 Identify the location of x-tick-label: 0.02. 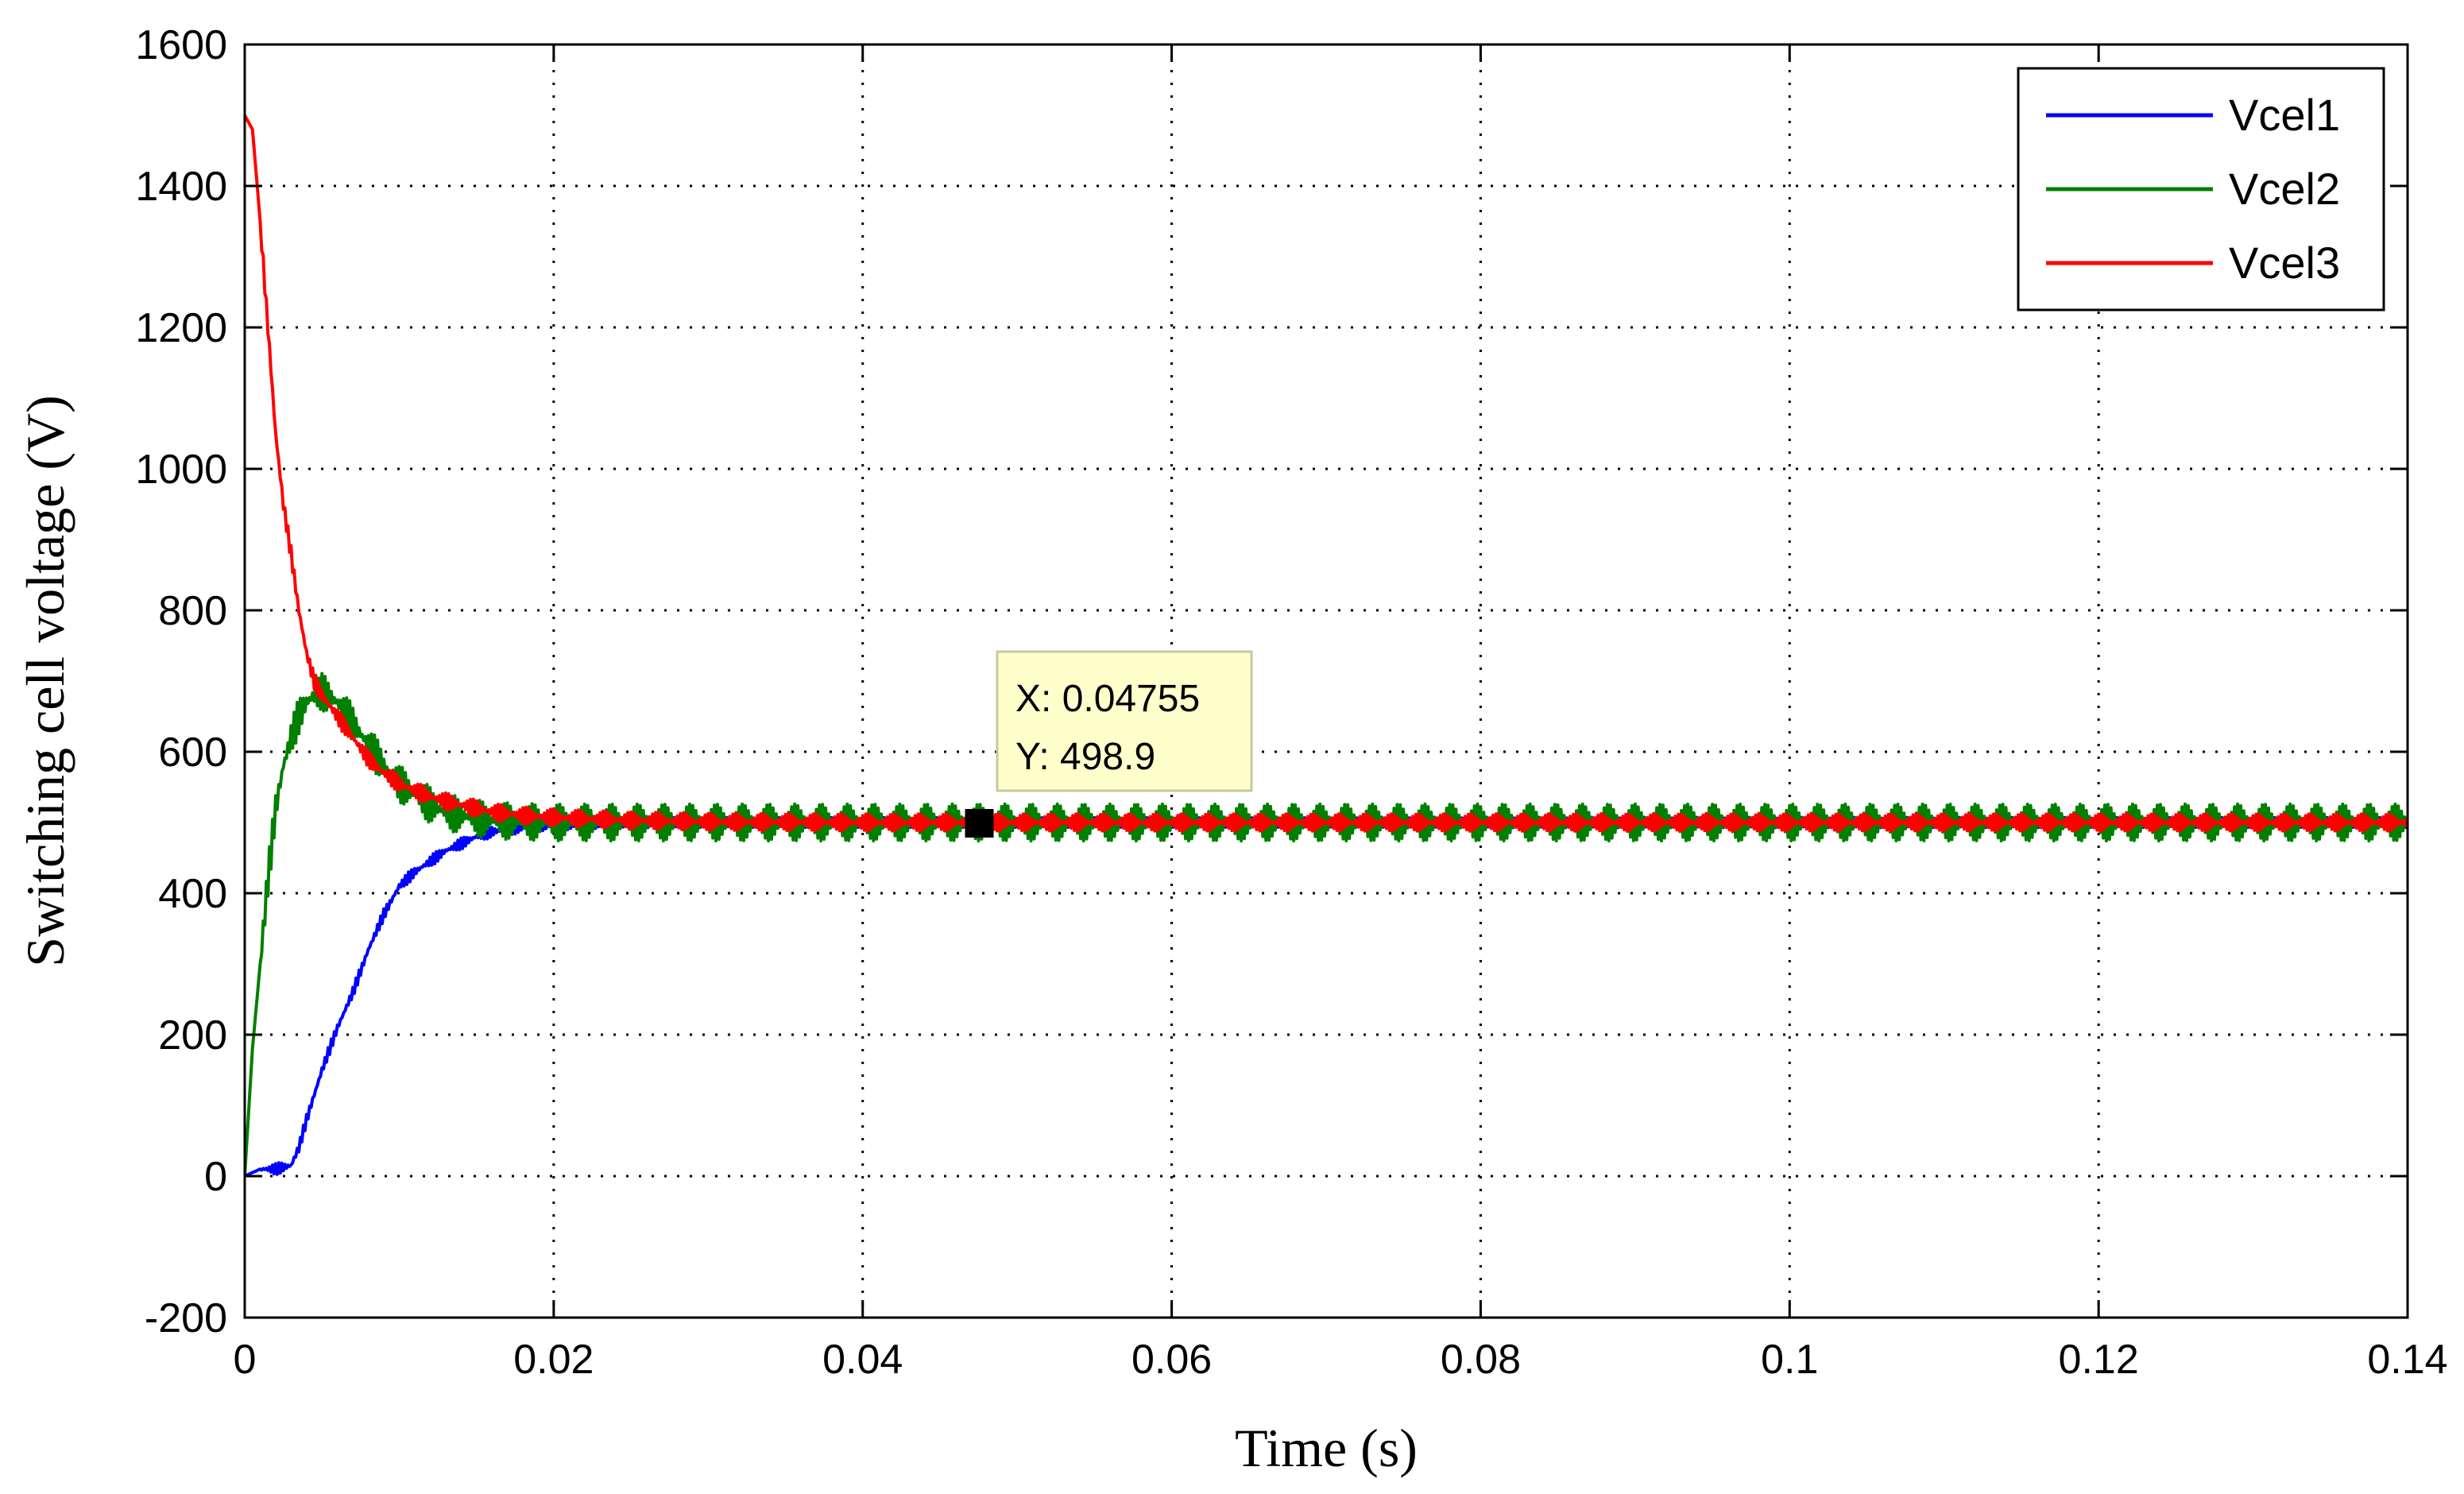
(553, 1360).